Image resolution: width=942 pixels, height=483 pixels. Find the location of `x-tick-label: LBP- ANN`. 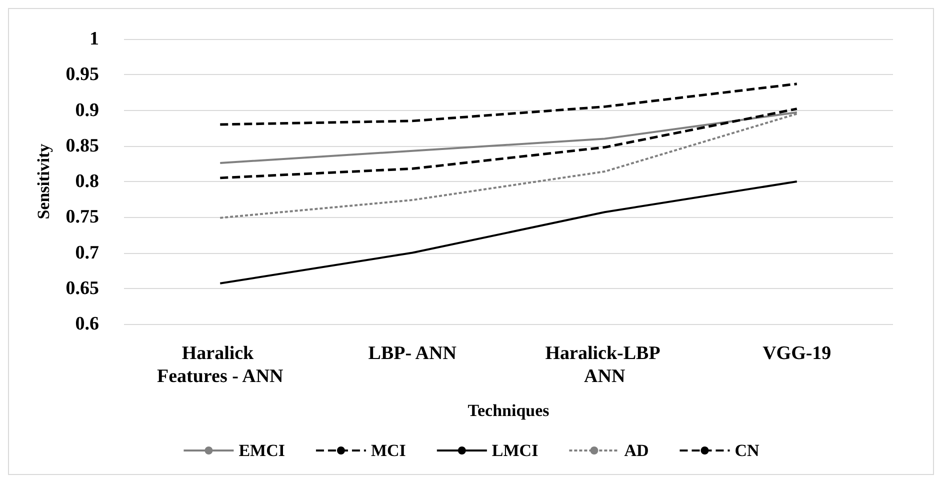

x-tick-label: LBP- ANN is located at coordinates (412, 353).